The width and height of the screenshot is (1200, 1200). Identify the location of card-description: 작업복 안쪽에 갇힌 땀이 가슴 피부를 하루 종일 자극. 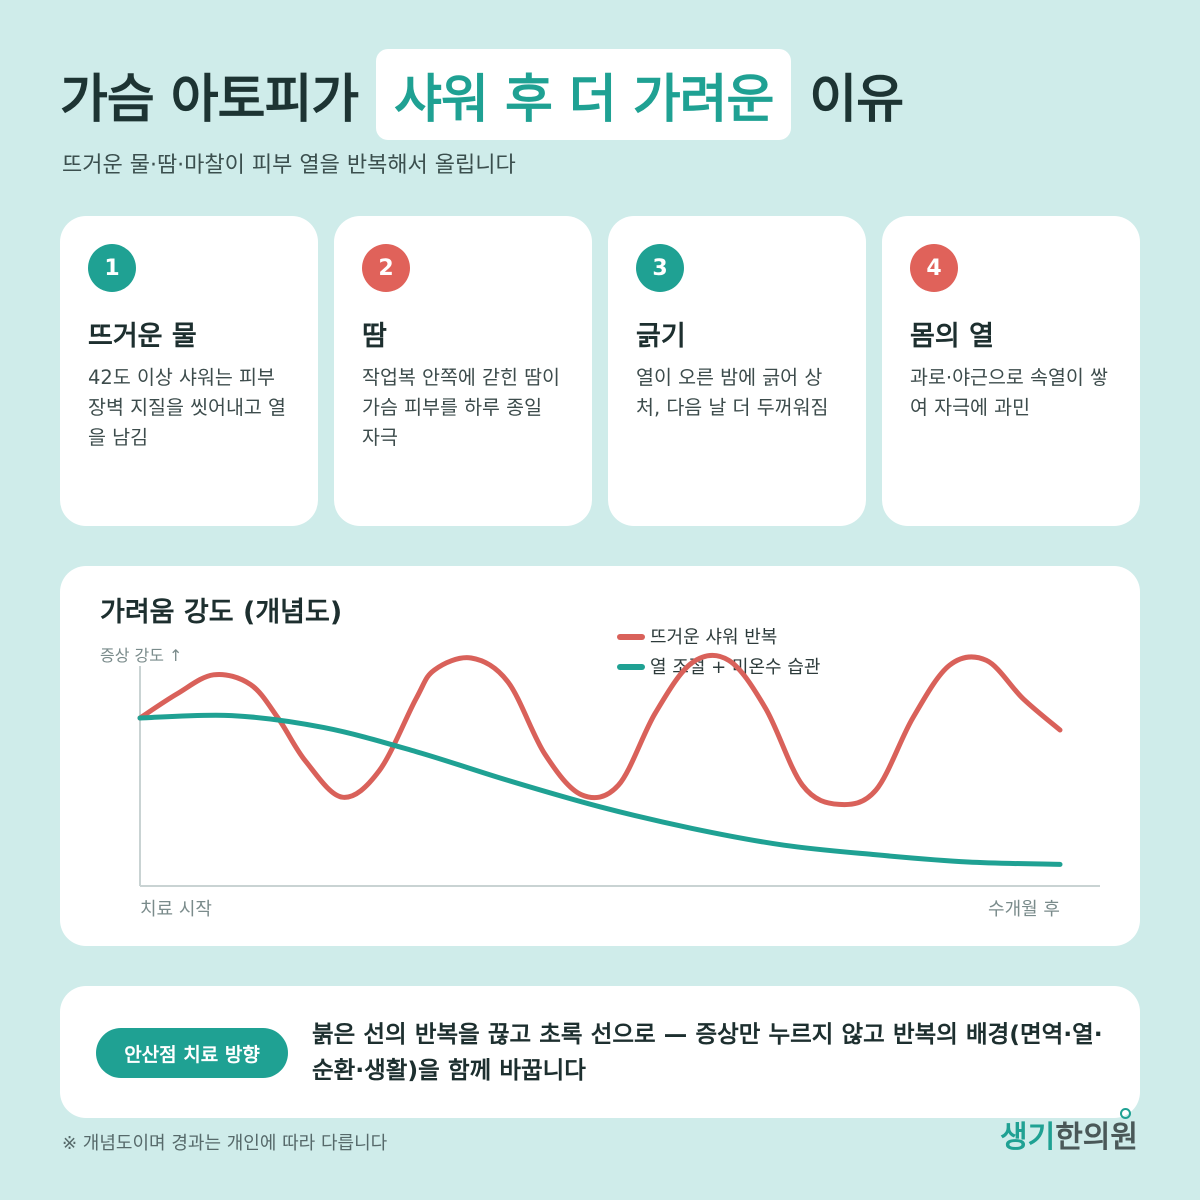
(461, 407).